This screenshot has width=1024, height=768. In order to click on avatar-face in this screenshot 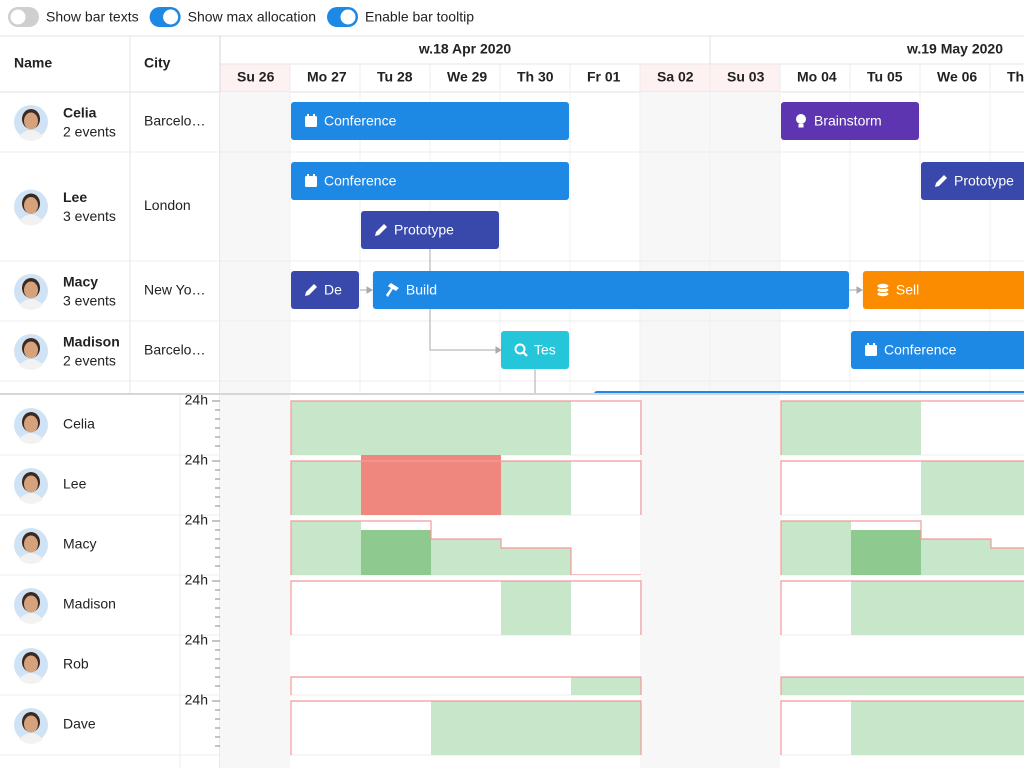, I will do `click(31, 290)`.